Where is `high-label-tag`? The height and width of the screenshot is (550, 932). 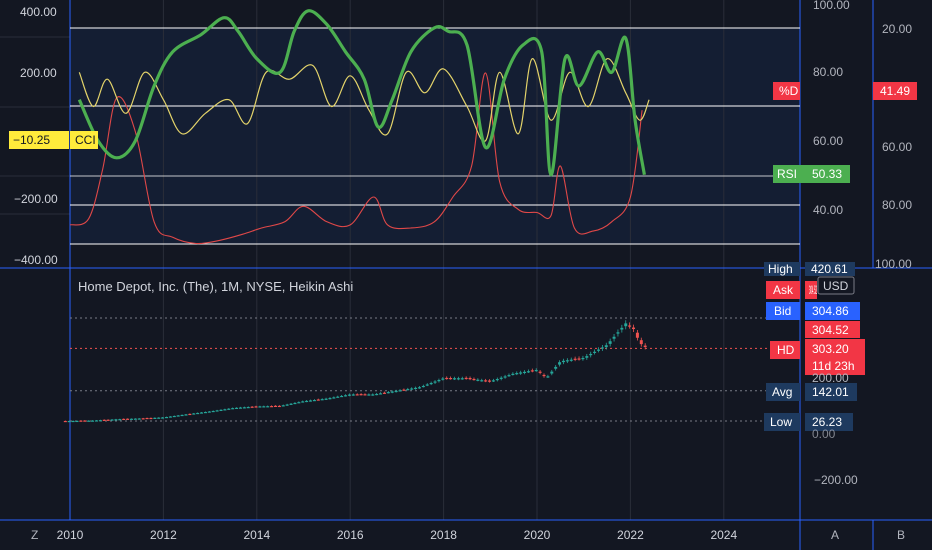
high-label-tag is located at coordinates (782, 269).